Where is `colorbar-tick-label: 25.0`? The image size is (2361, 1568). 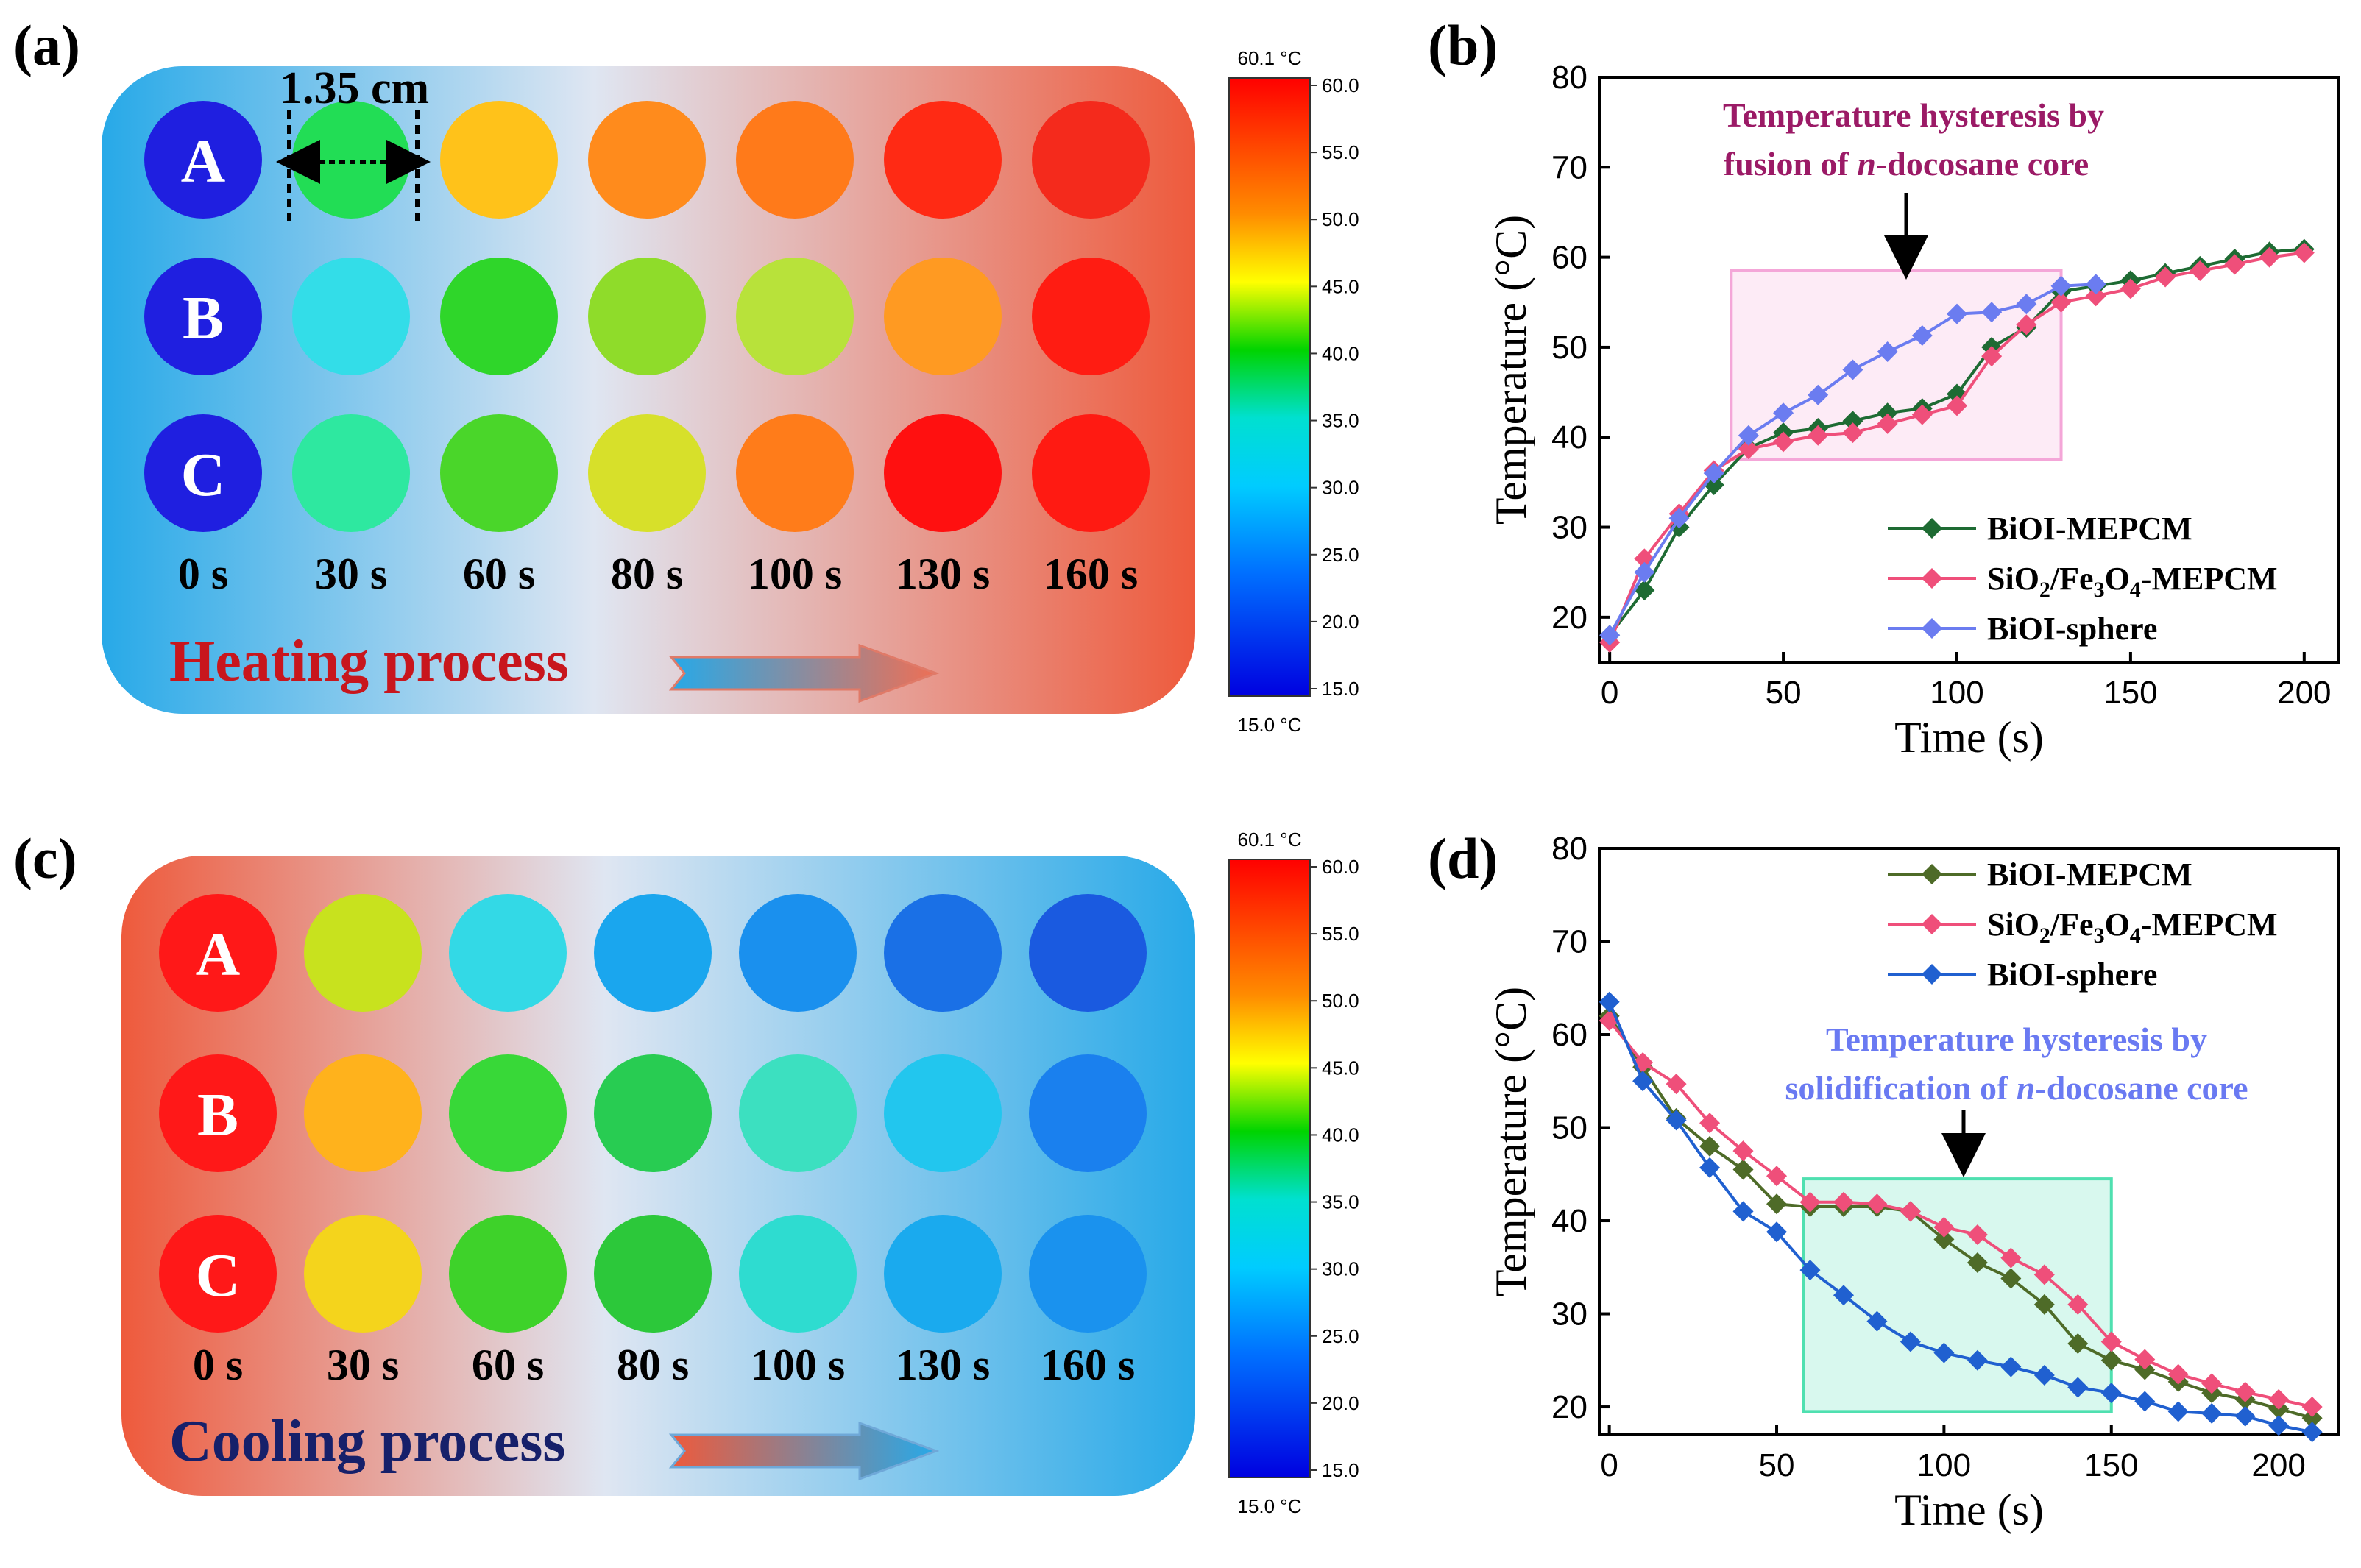
colorbar-tick-label: 25.0 is located at coordinates (1340, 1336).